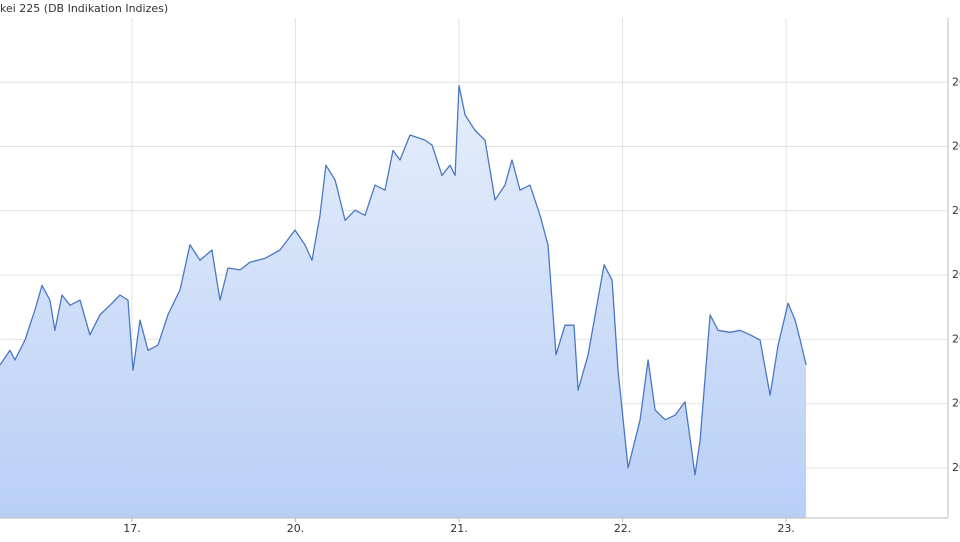 The width and height of the screenshot is (960, 542). Describe the element at coordinates (296, 528) in the screenshot. I see `x-tick-label: 20.` at that location.